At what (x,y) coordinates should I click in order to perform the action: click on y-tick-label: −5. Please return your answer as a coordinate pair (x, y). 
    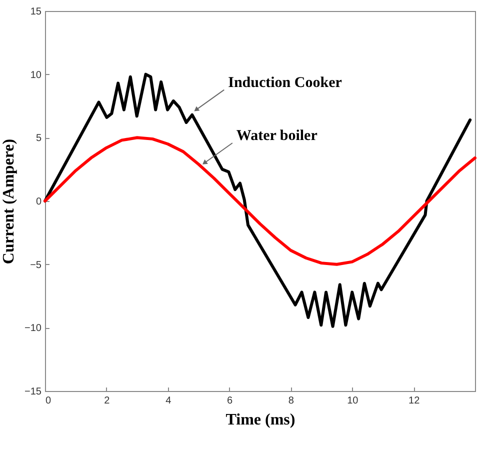
    Looking at the image, I should click on (36, 265).